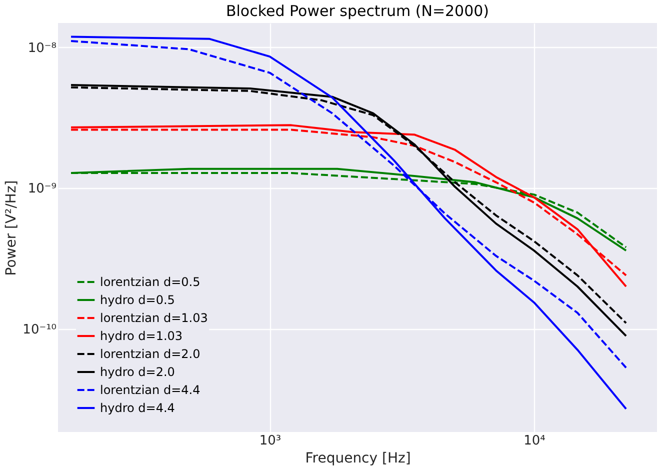  What do you see at coordinates (535, 441) in the screenshot?
I see `x-tick-label: 10⁴` at bounding box center [535, 441].